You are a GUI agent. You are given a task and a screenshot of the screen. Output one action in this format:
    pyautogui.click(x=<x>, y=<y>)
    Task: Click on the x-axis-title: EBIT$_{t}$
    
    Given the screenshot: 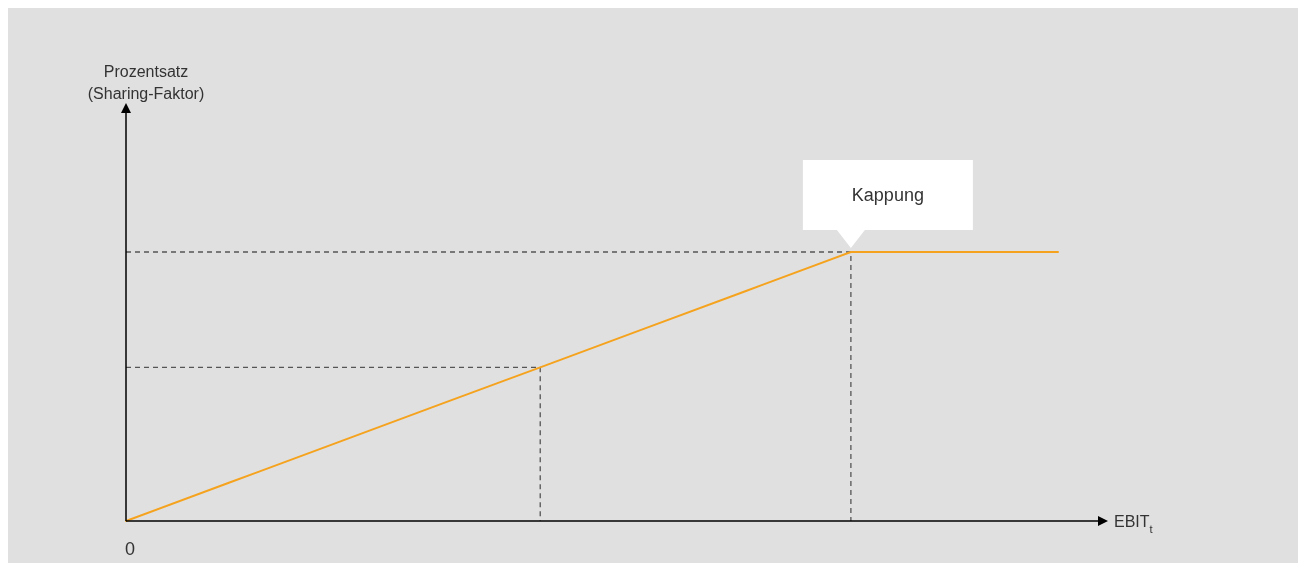 What is the action you would take?
    pyautogui.click(x=1134, y=524)
    